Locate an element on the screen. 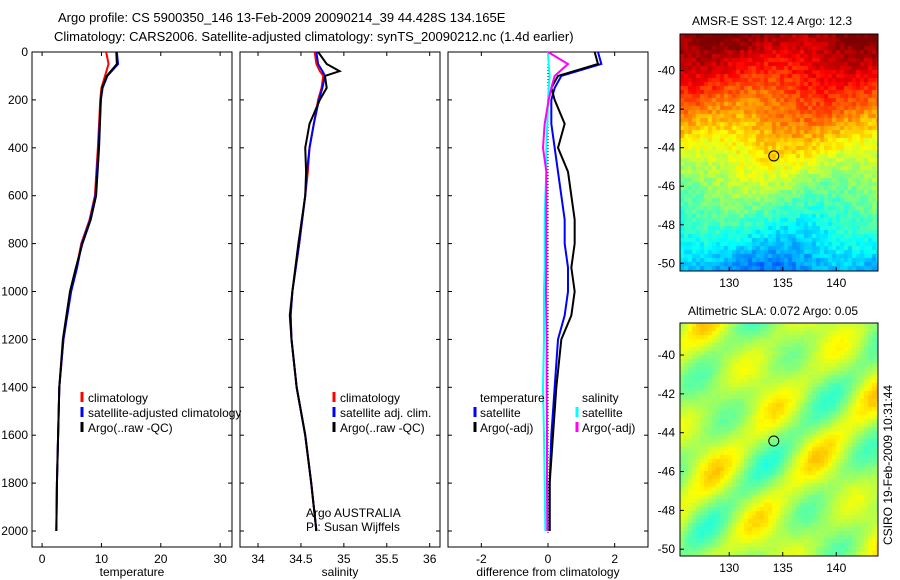 The image size is (900, 580). sst-map-title: AMSR-E SST: 12.4 Argo: 12.3 is located at coordinates (772, 21).